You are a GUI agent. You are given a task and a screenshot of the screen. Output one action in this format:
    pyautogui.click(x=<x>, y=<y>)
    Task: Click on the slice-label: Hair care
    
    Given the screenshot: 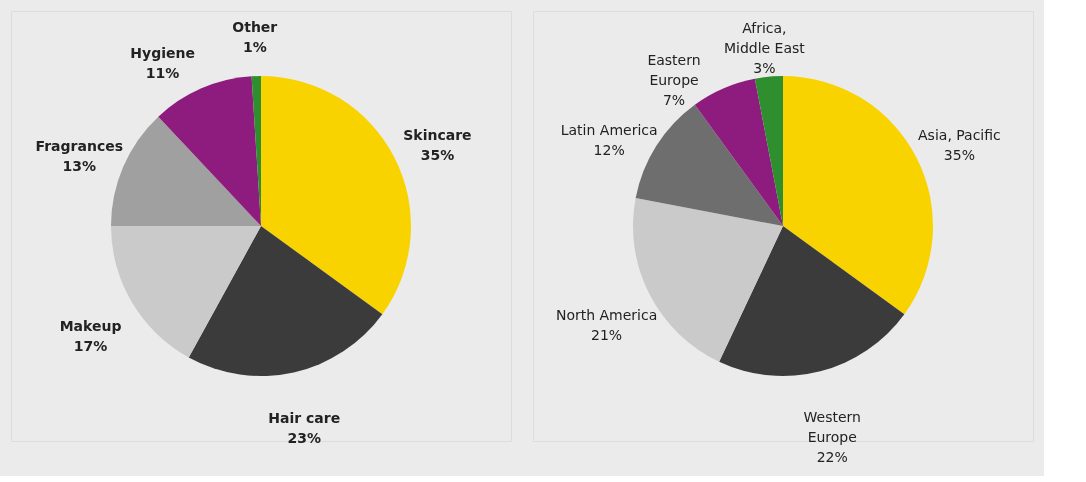 What is the action you would take?
    pyautogui.click(x=304, y=418)
    